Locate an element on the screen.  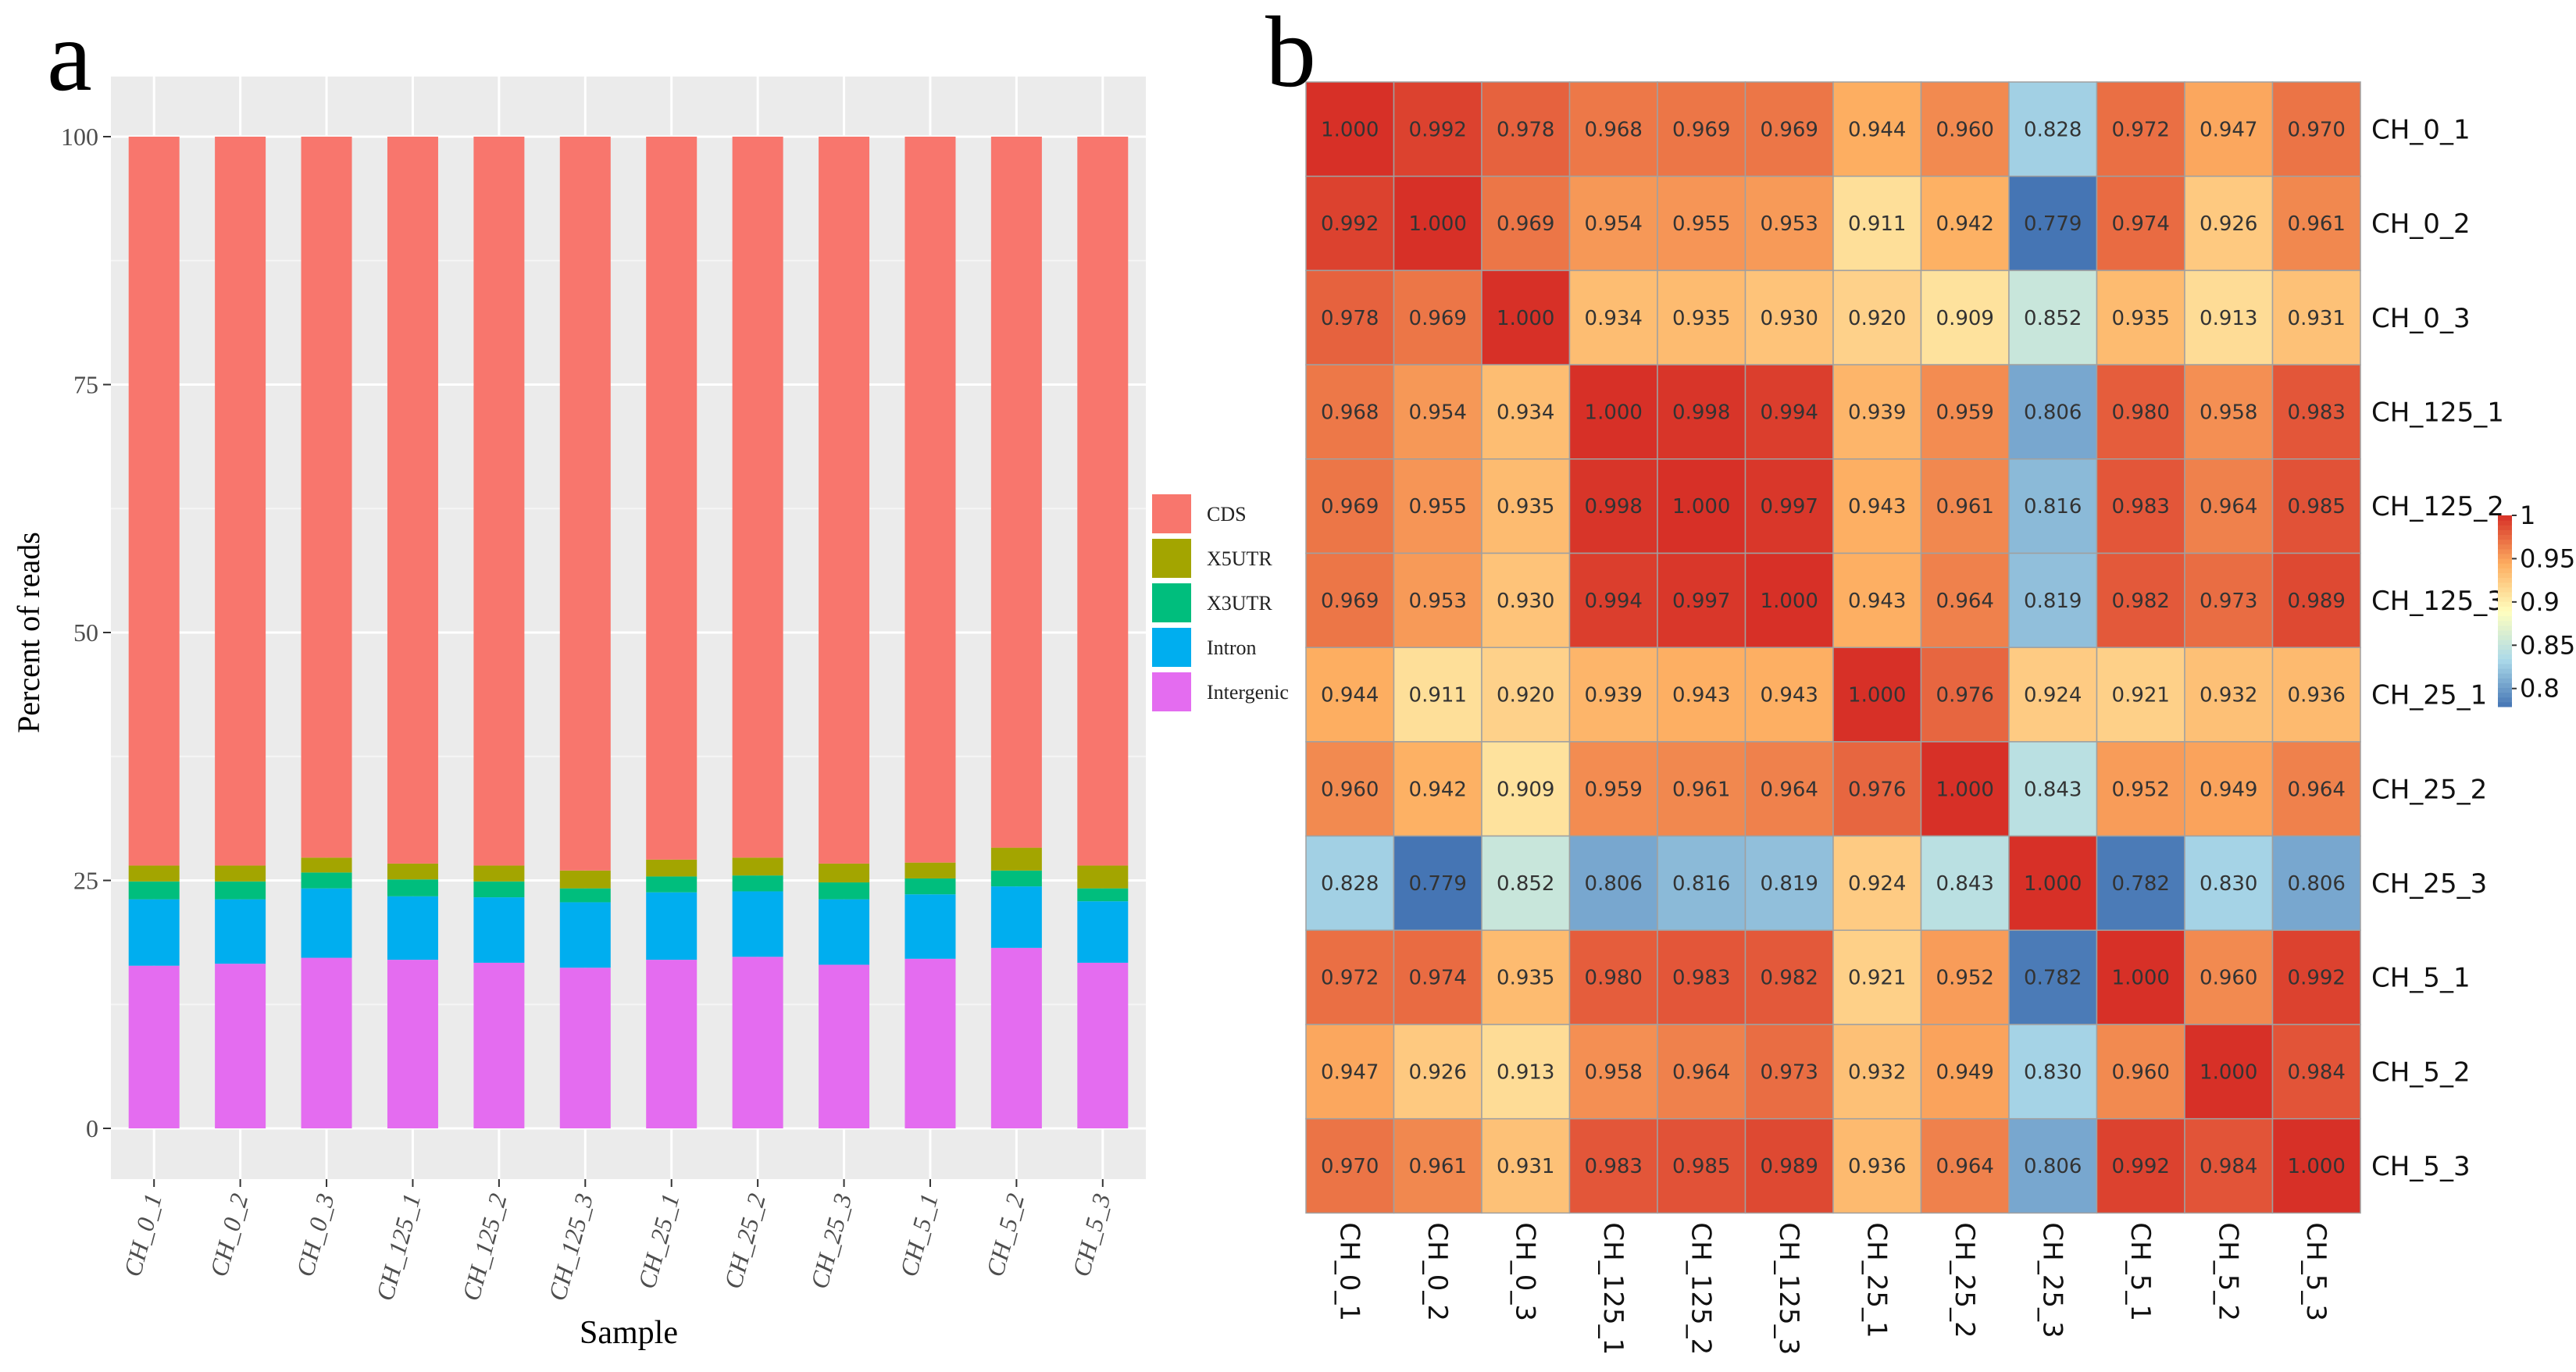
row-label: CH_5_1 is located at coordinates (2421, 978).